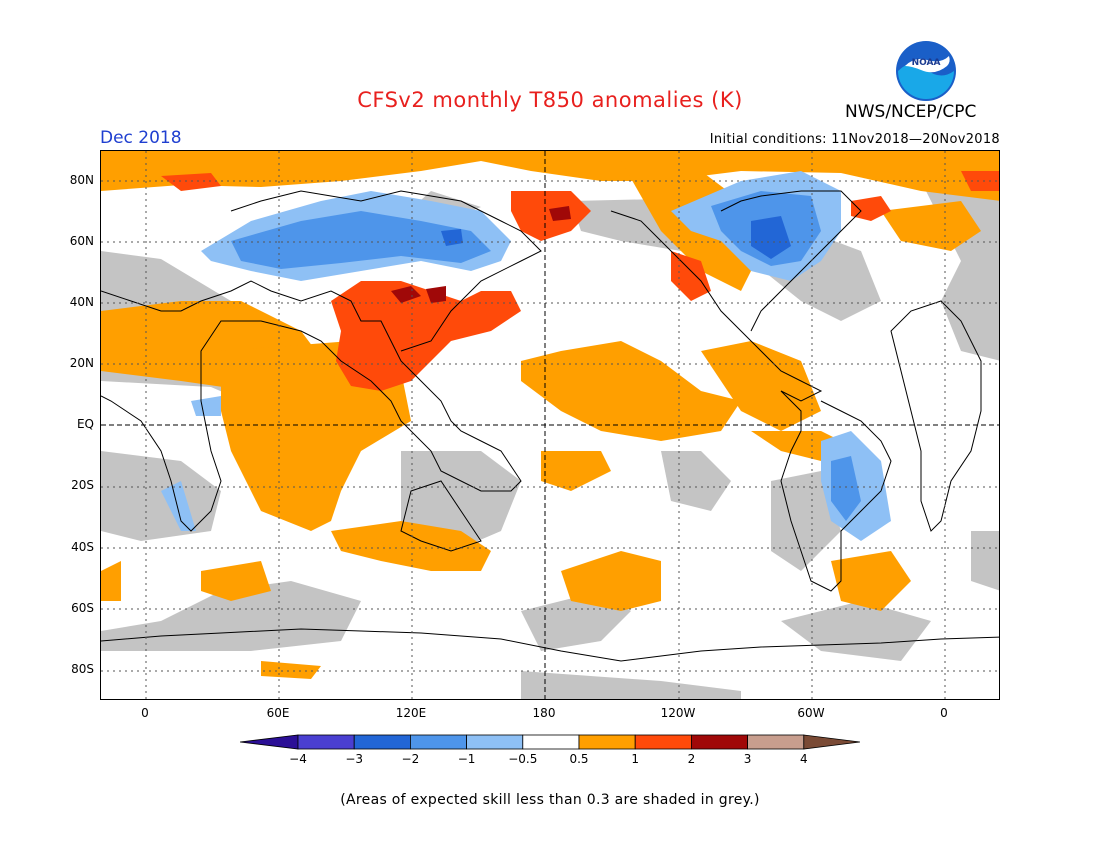 The width and height of the screenshot is (1100, 850). Describe the element at coordinates (803, 759) in the screenshot. I see `legend-tick-label: 4` at that location.